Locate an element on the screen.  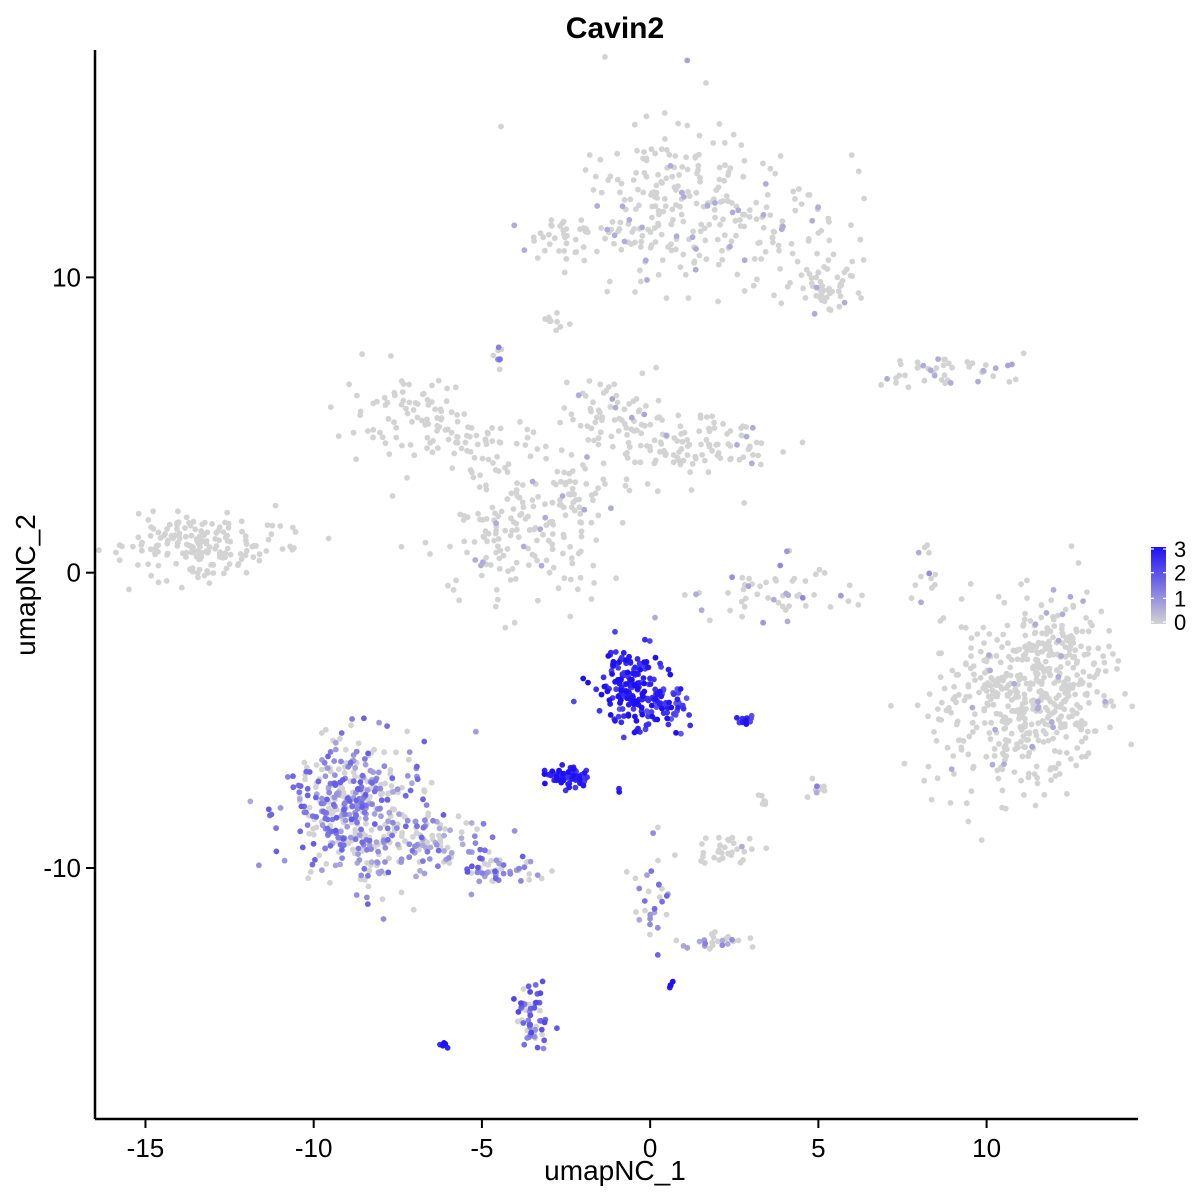
colorbar is located at coordinates (1158, 585).